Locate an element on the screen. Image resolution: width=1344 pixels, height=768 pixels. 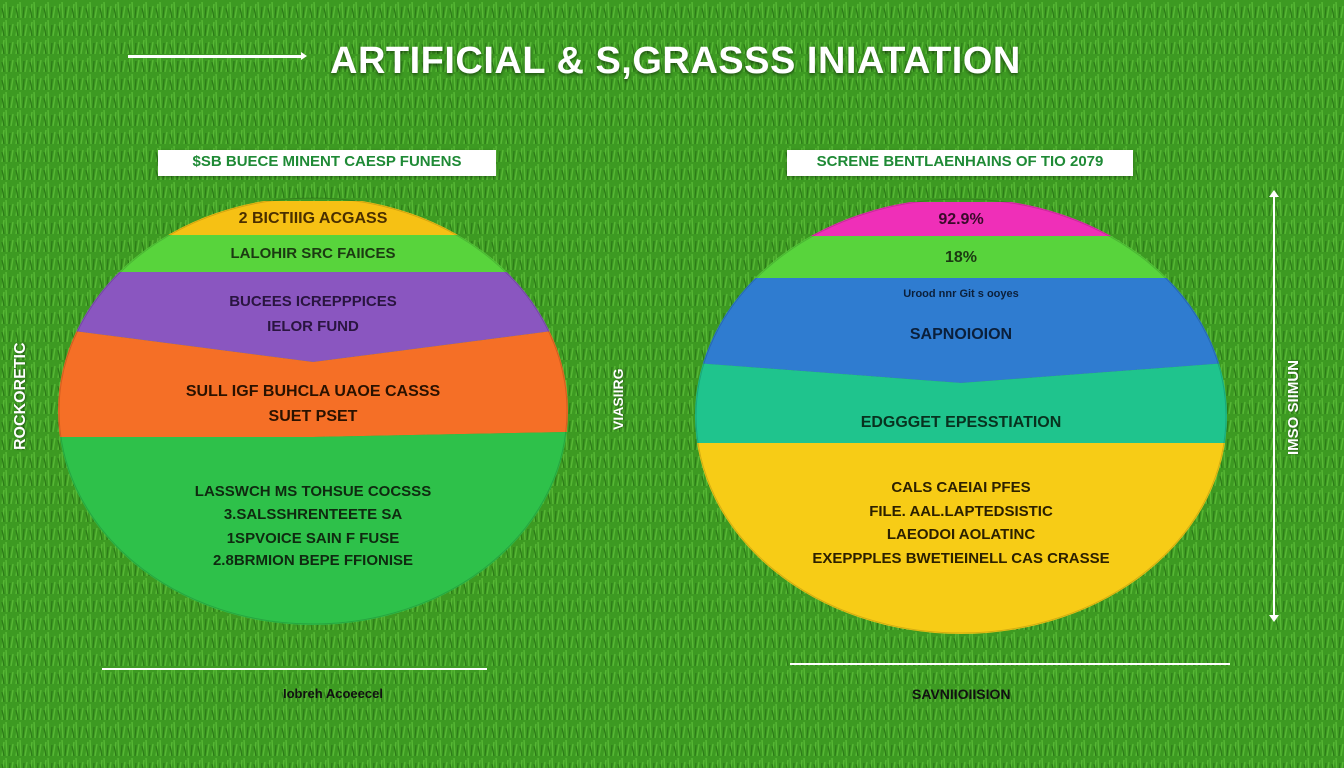
left-bottom-rule is located at coordinates (294, 669).